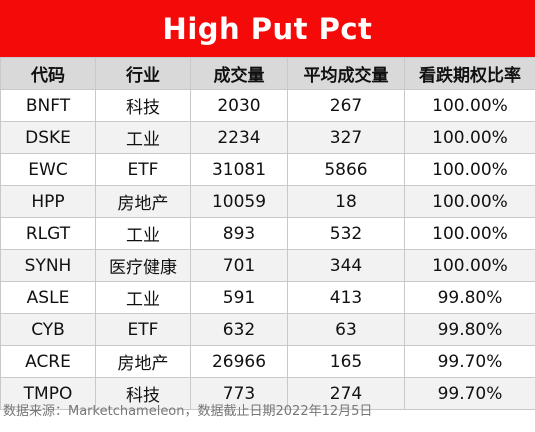  I want to click on cell-volume: 26966, so click(239, 361).